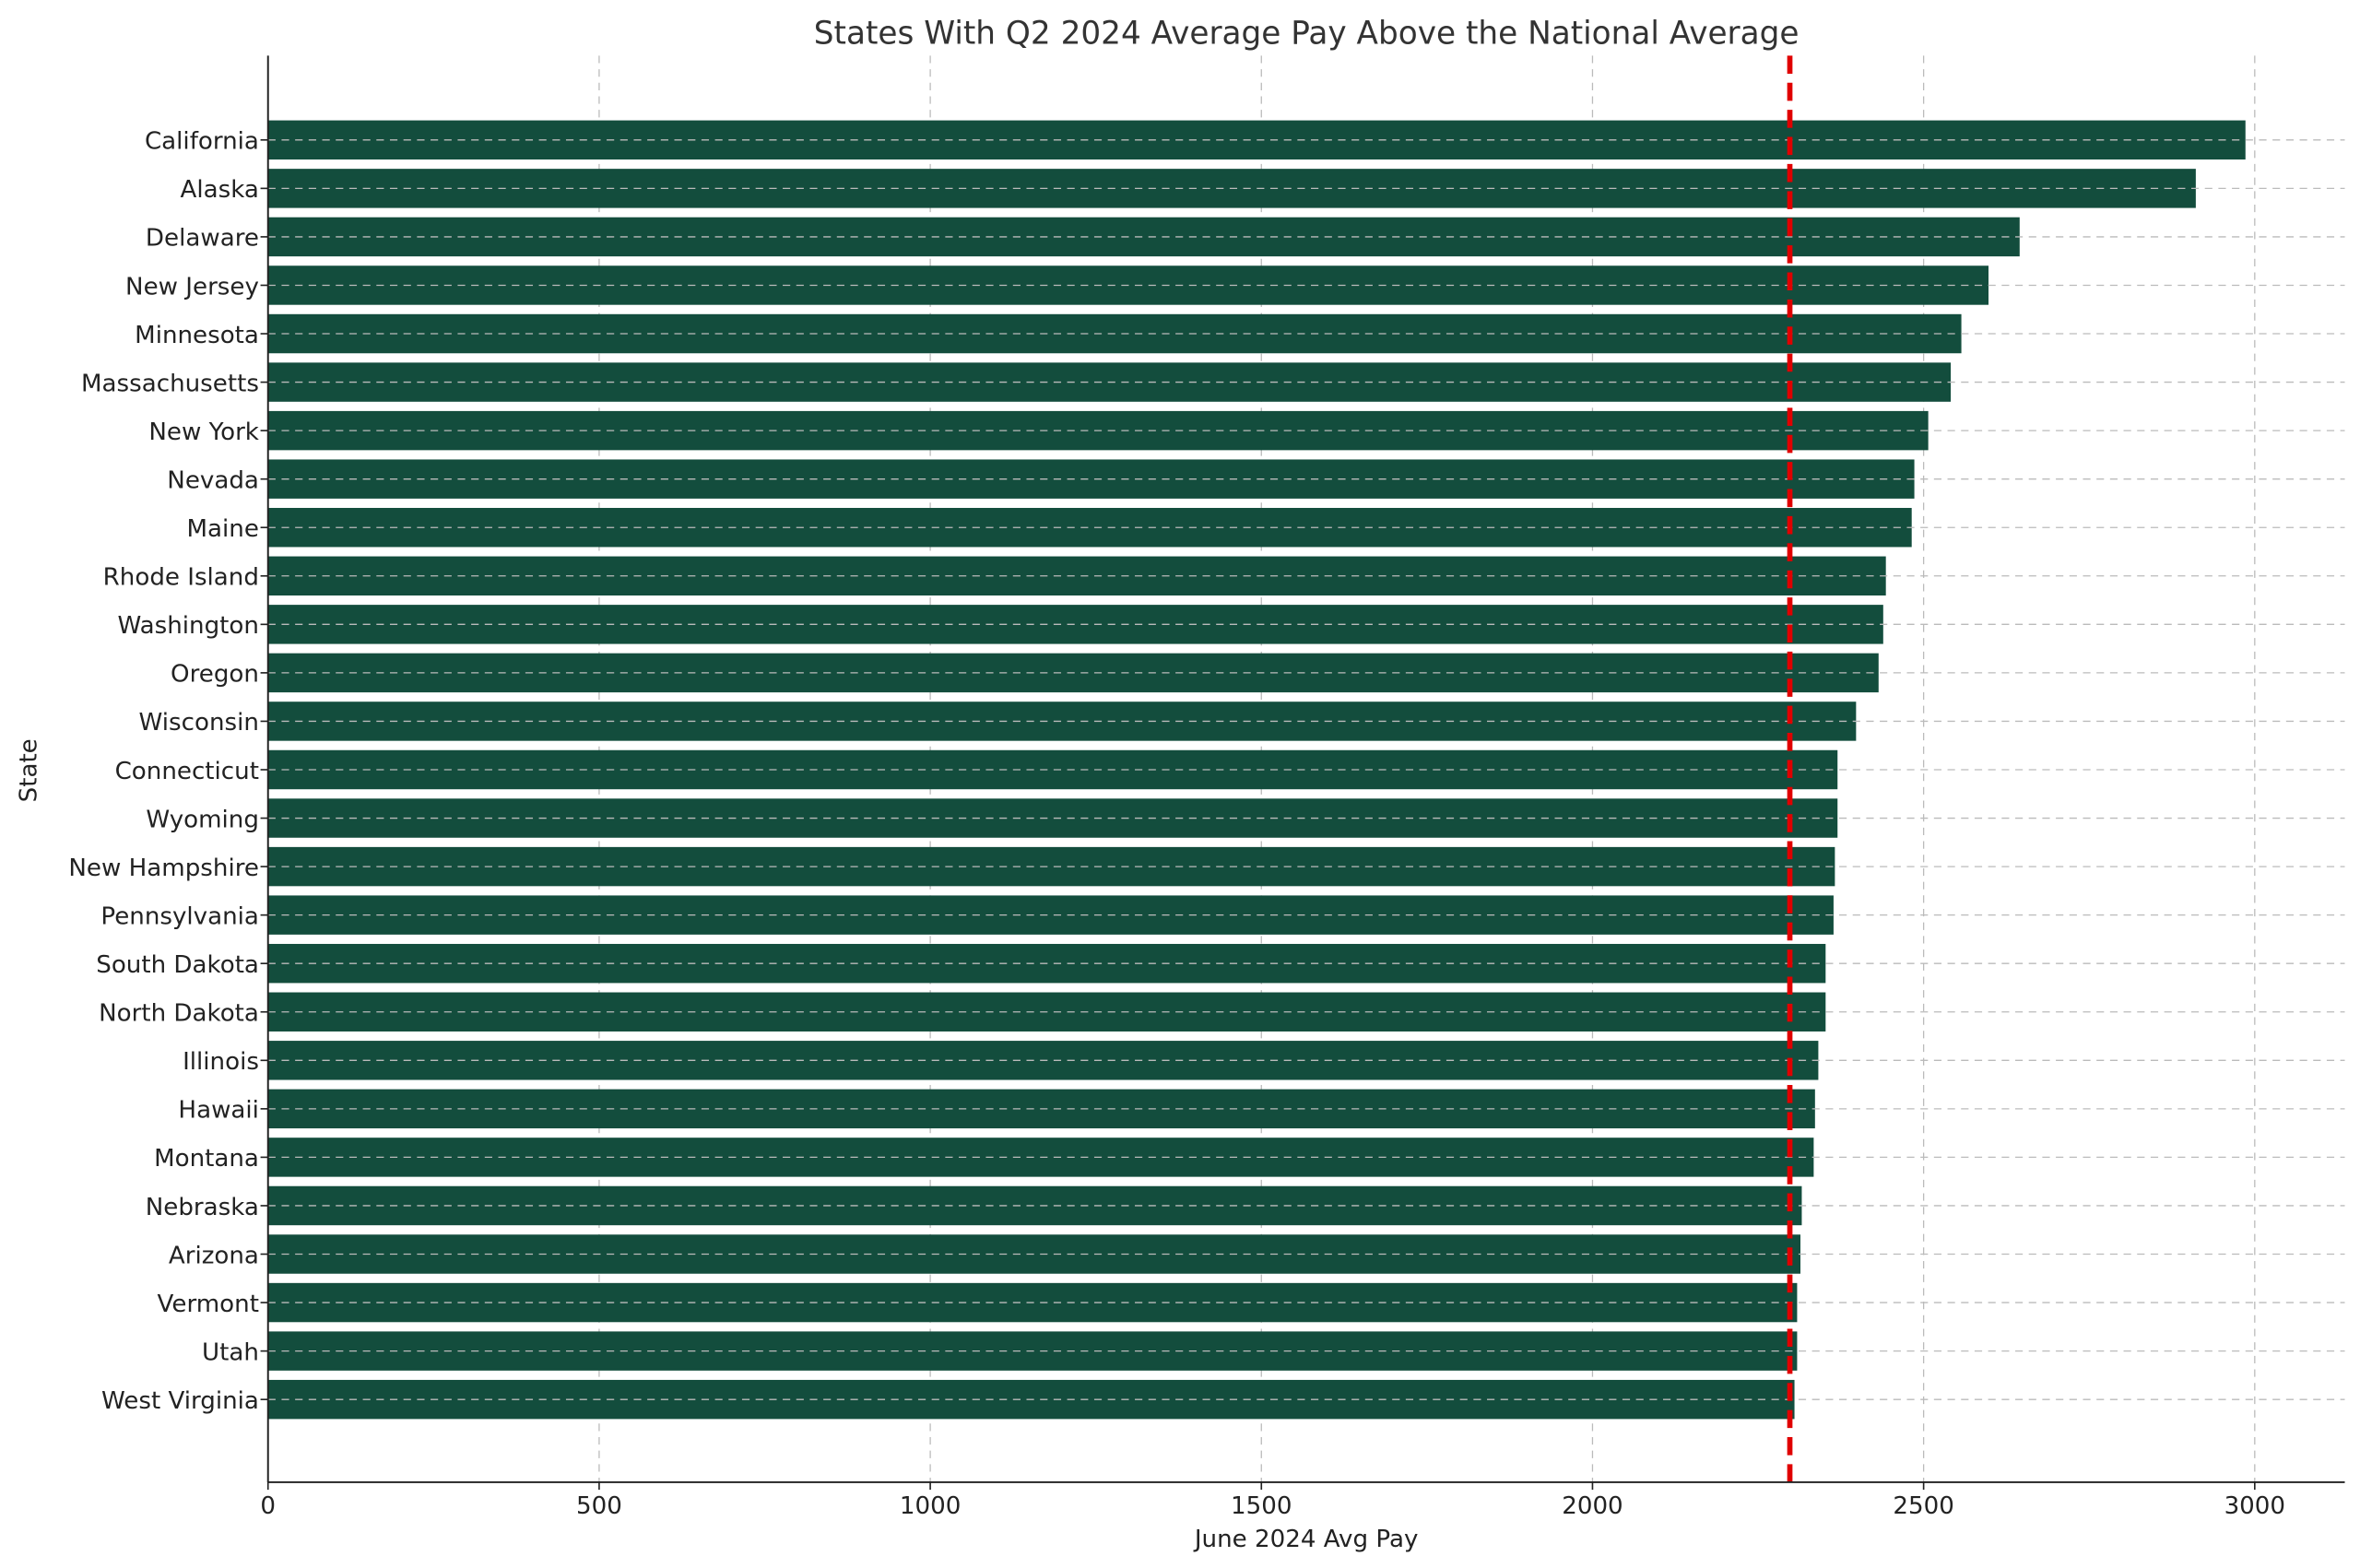  Describe the element at coordinates (214, 1256) in the screenshot. I see `y-tick-label: Arizona` at that location.